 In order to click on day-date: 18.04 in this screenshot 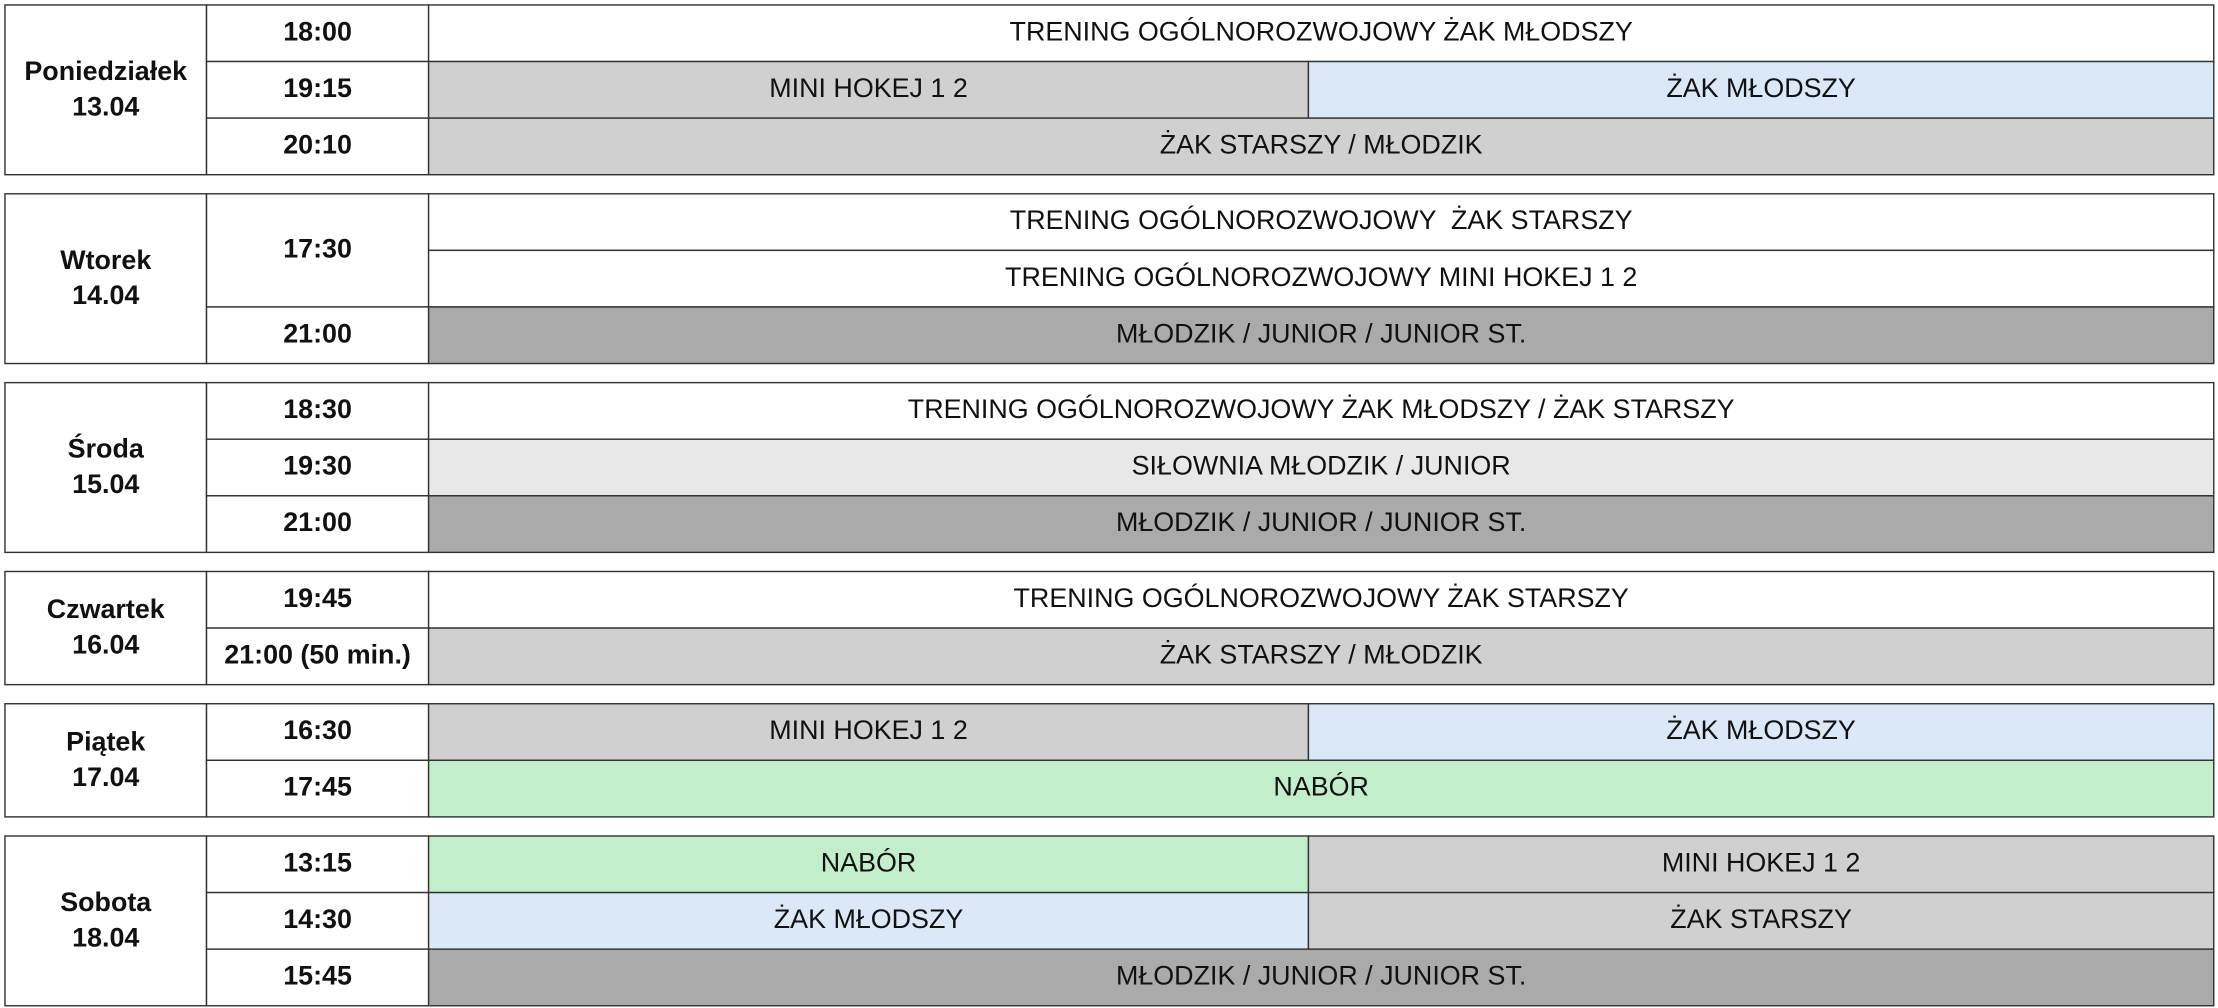, I will do `click(105, 937)`.